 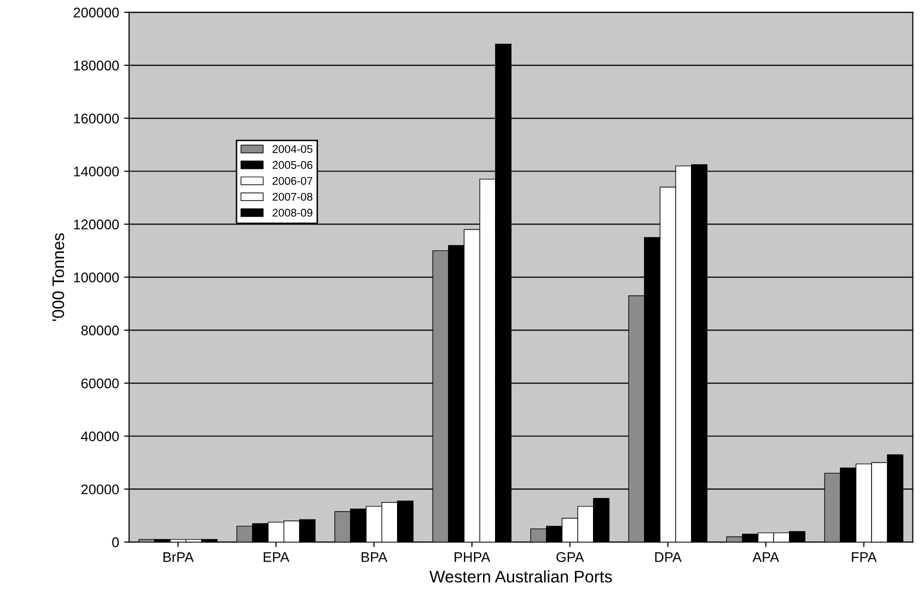 I want to click on y-tick-label: 20000, so click(x=100, y=489).